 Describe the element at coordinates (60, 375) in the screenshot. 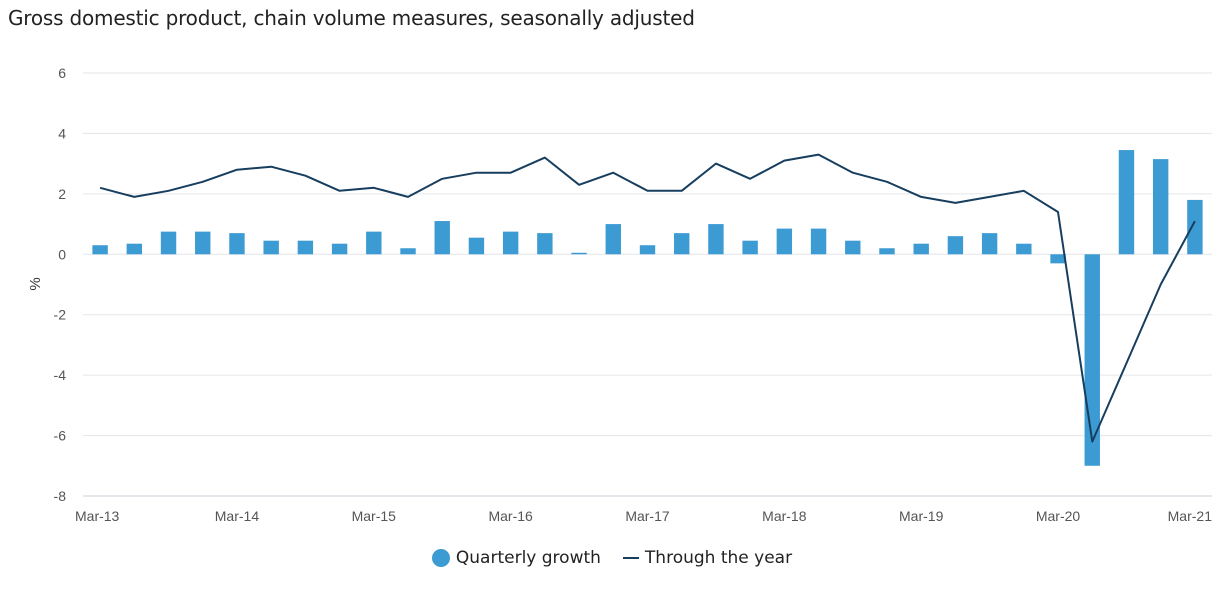

I see `y-tick-label: -4` at that location.